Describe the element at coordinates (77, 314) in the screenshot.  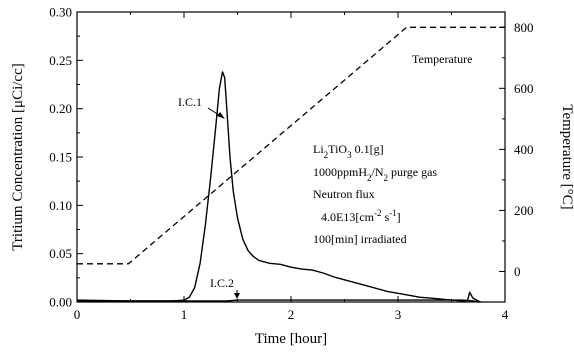
I see `x-tick-label: 0` at that location.